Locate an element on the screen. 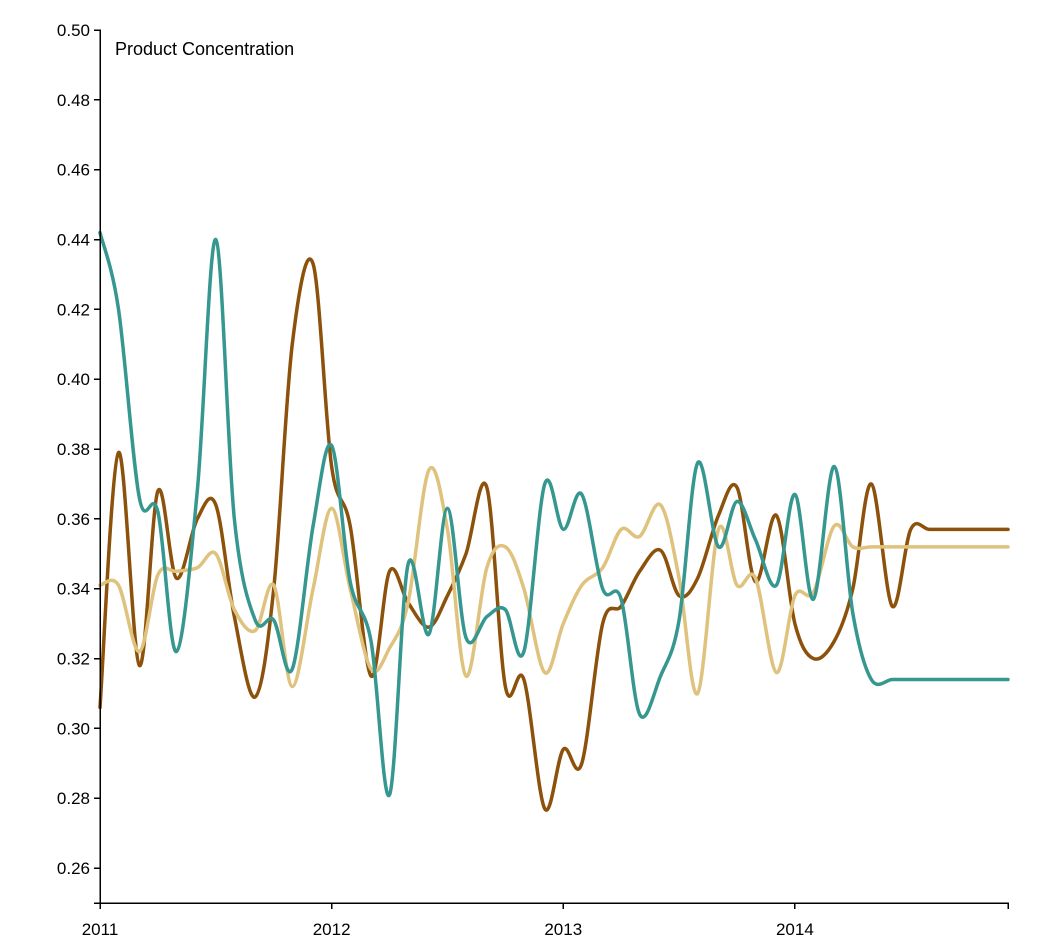 The image size is (1050, 948). y-tick-label: 0.28 is located at coordinates (73, 798).